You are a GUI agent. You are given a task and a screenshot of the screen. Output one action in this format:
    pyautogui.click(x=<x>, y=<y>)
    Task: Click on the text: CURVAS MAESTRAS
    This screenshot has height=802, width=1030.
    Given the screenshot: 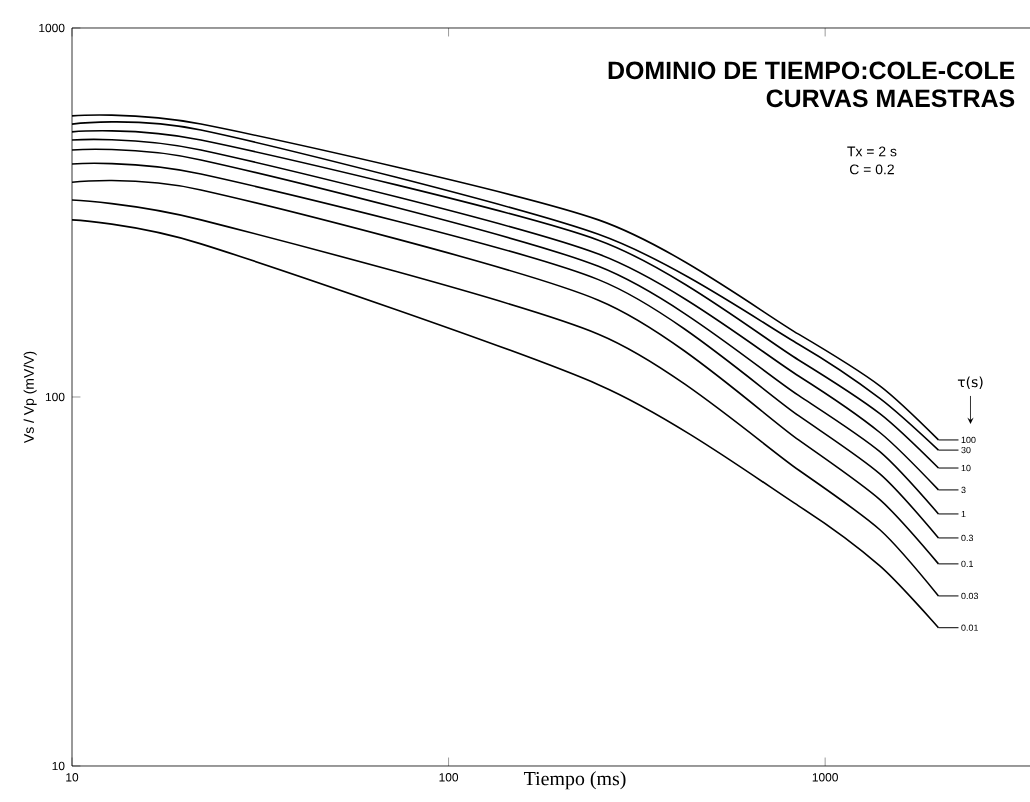 What is the action you would take?
    pyautogui.click(x=890, y=98)
    